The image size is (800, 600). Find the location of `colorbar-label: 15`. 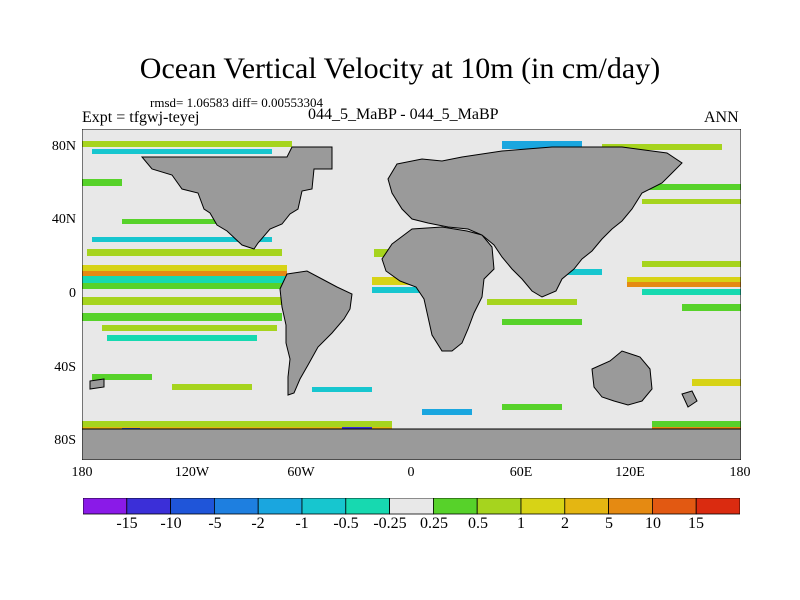

colorbar-label: 15 is located at coordinates (696, 523).